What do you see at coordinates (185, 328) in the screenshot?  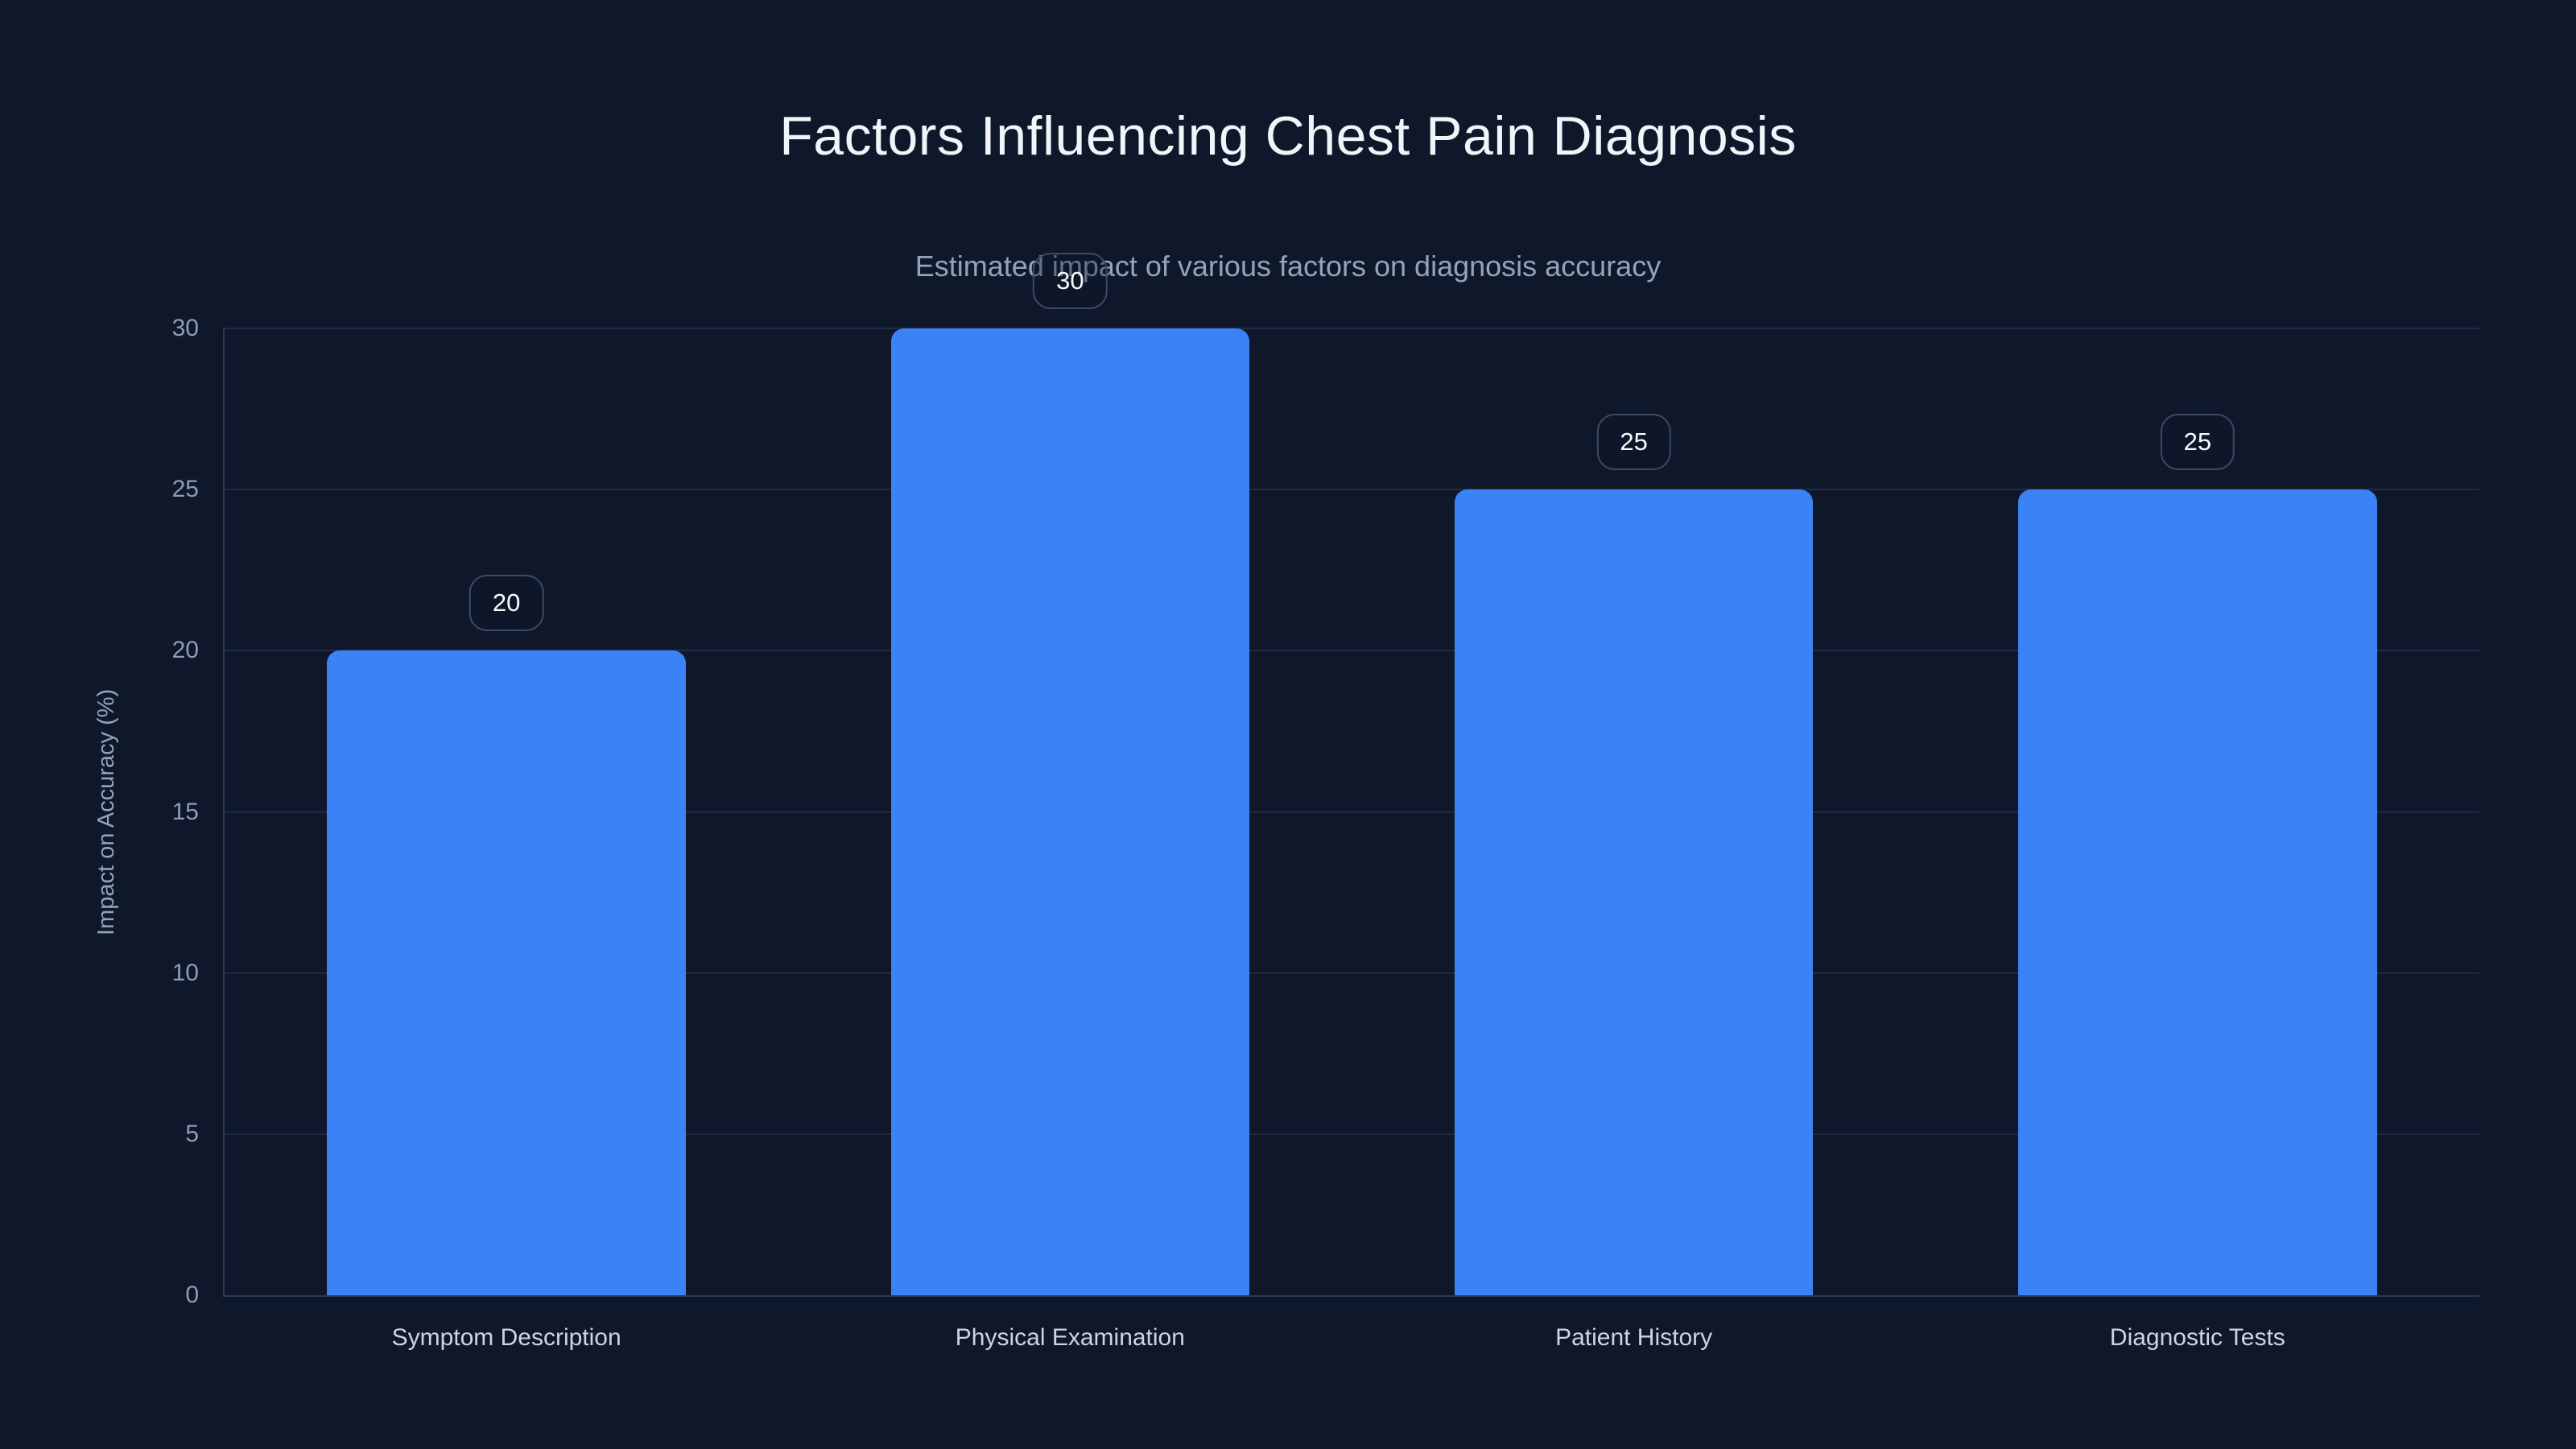 I see `y-tick-label-30: 30` at bounding box center [185, 328].